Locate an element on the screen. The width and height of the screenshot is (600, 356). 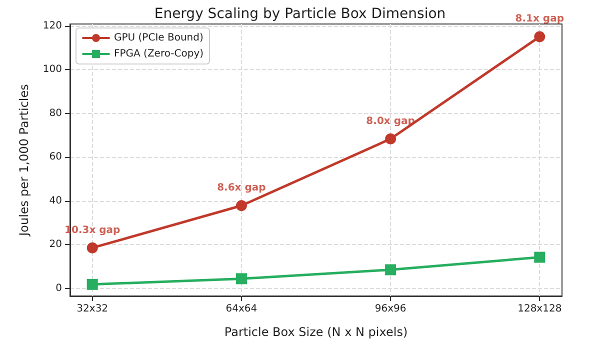
y-tick-label: 100 is located at coordinates (52, 70).